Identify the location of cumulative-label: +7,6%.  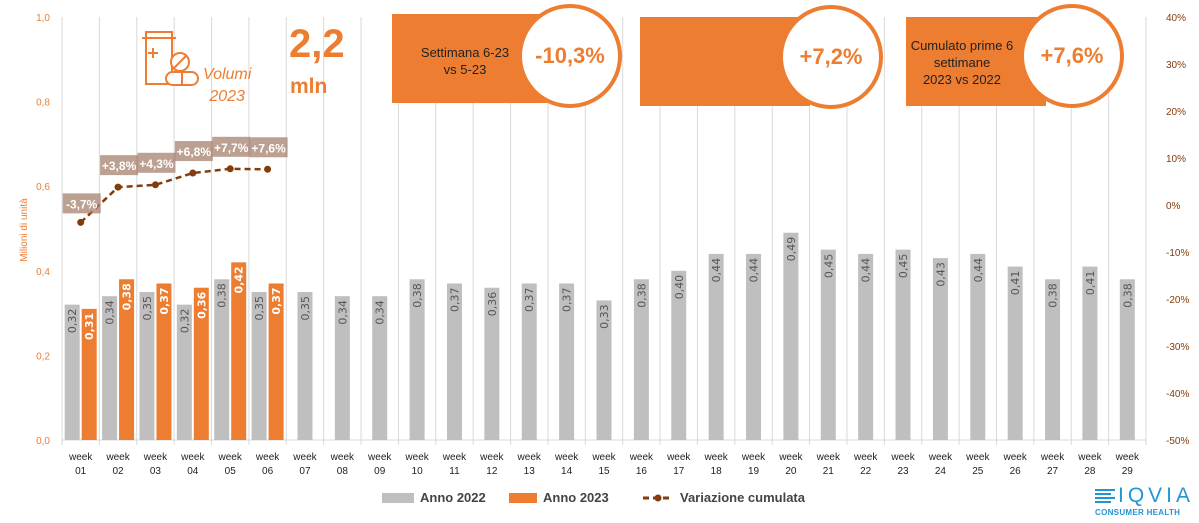
(268, 148).